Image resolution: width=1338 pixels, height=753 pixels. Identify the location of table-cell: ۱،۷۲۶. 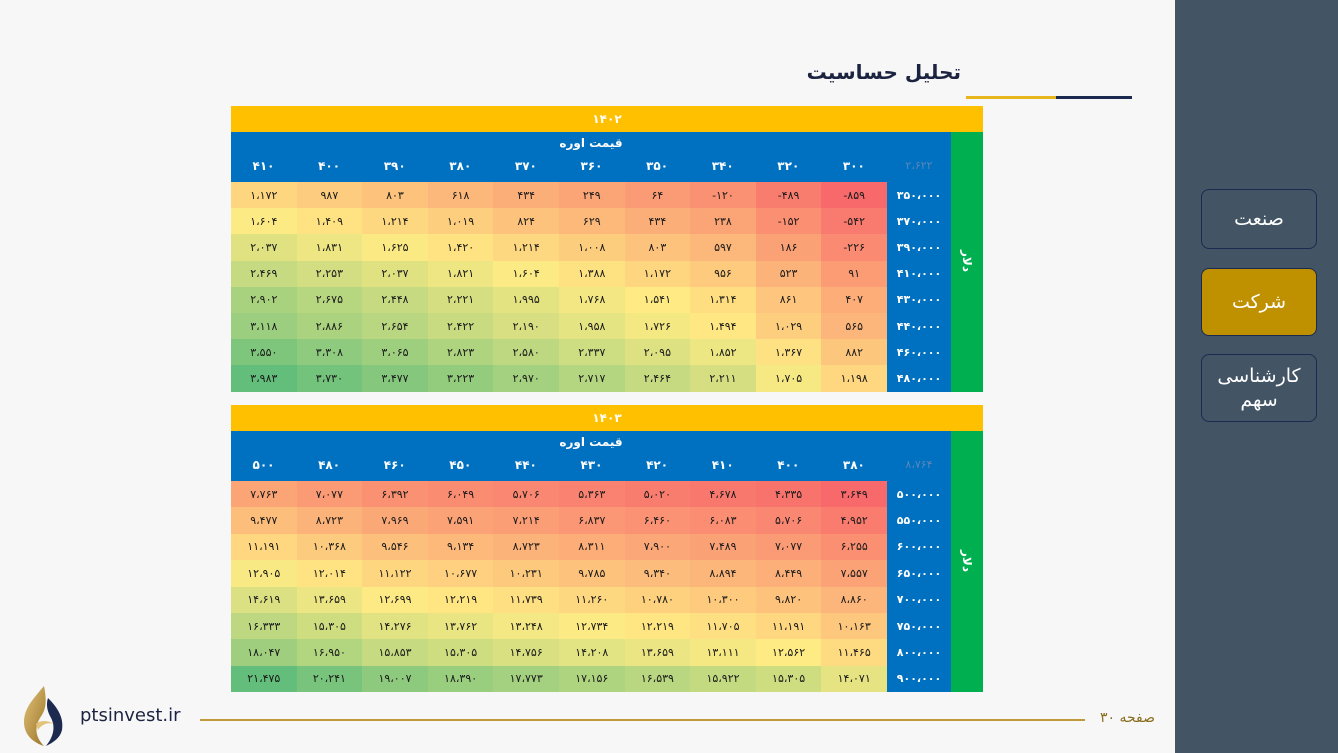
(657, 326).